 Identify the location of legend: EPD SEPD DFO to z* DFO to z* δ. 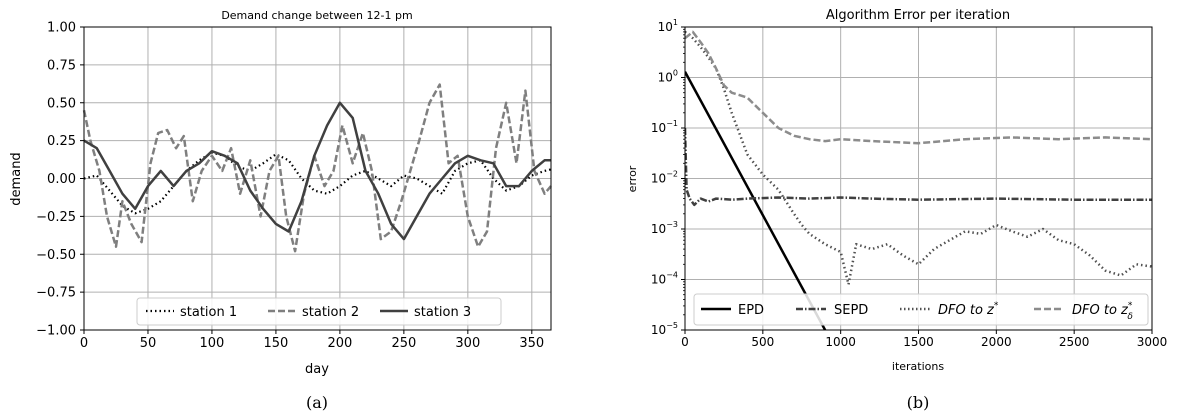
(921, 309).